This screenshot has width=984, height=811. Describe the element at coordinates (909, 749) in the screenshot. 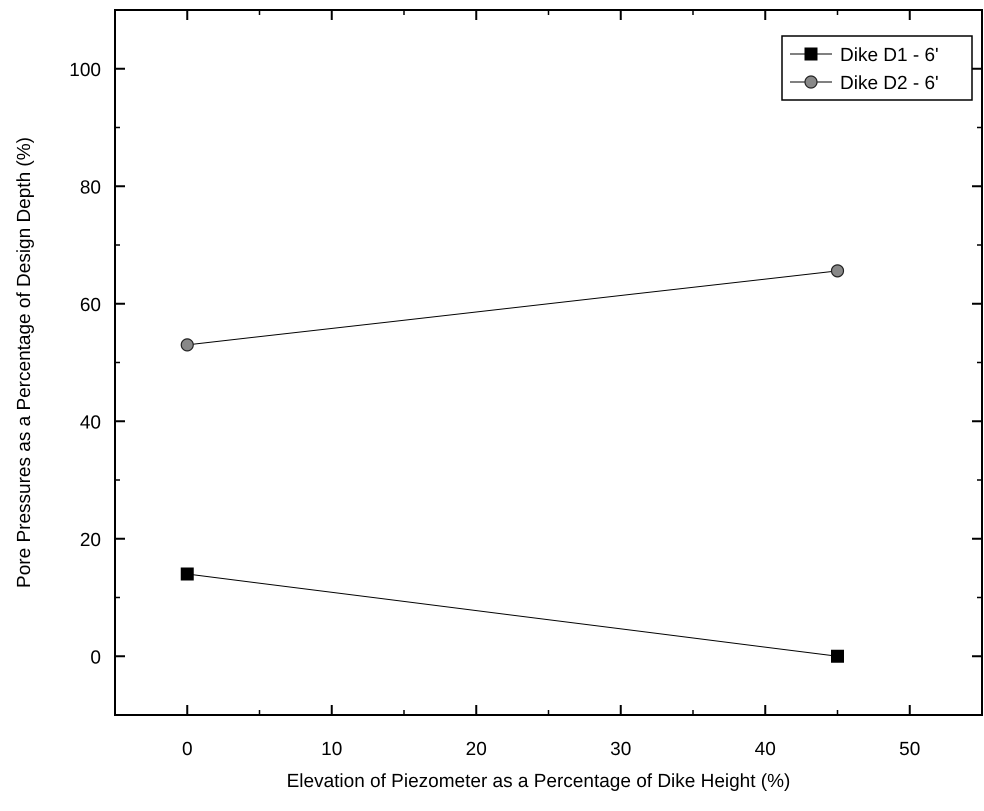

I see `x-tick-label: 50` at that location.